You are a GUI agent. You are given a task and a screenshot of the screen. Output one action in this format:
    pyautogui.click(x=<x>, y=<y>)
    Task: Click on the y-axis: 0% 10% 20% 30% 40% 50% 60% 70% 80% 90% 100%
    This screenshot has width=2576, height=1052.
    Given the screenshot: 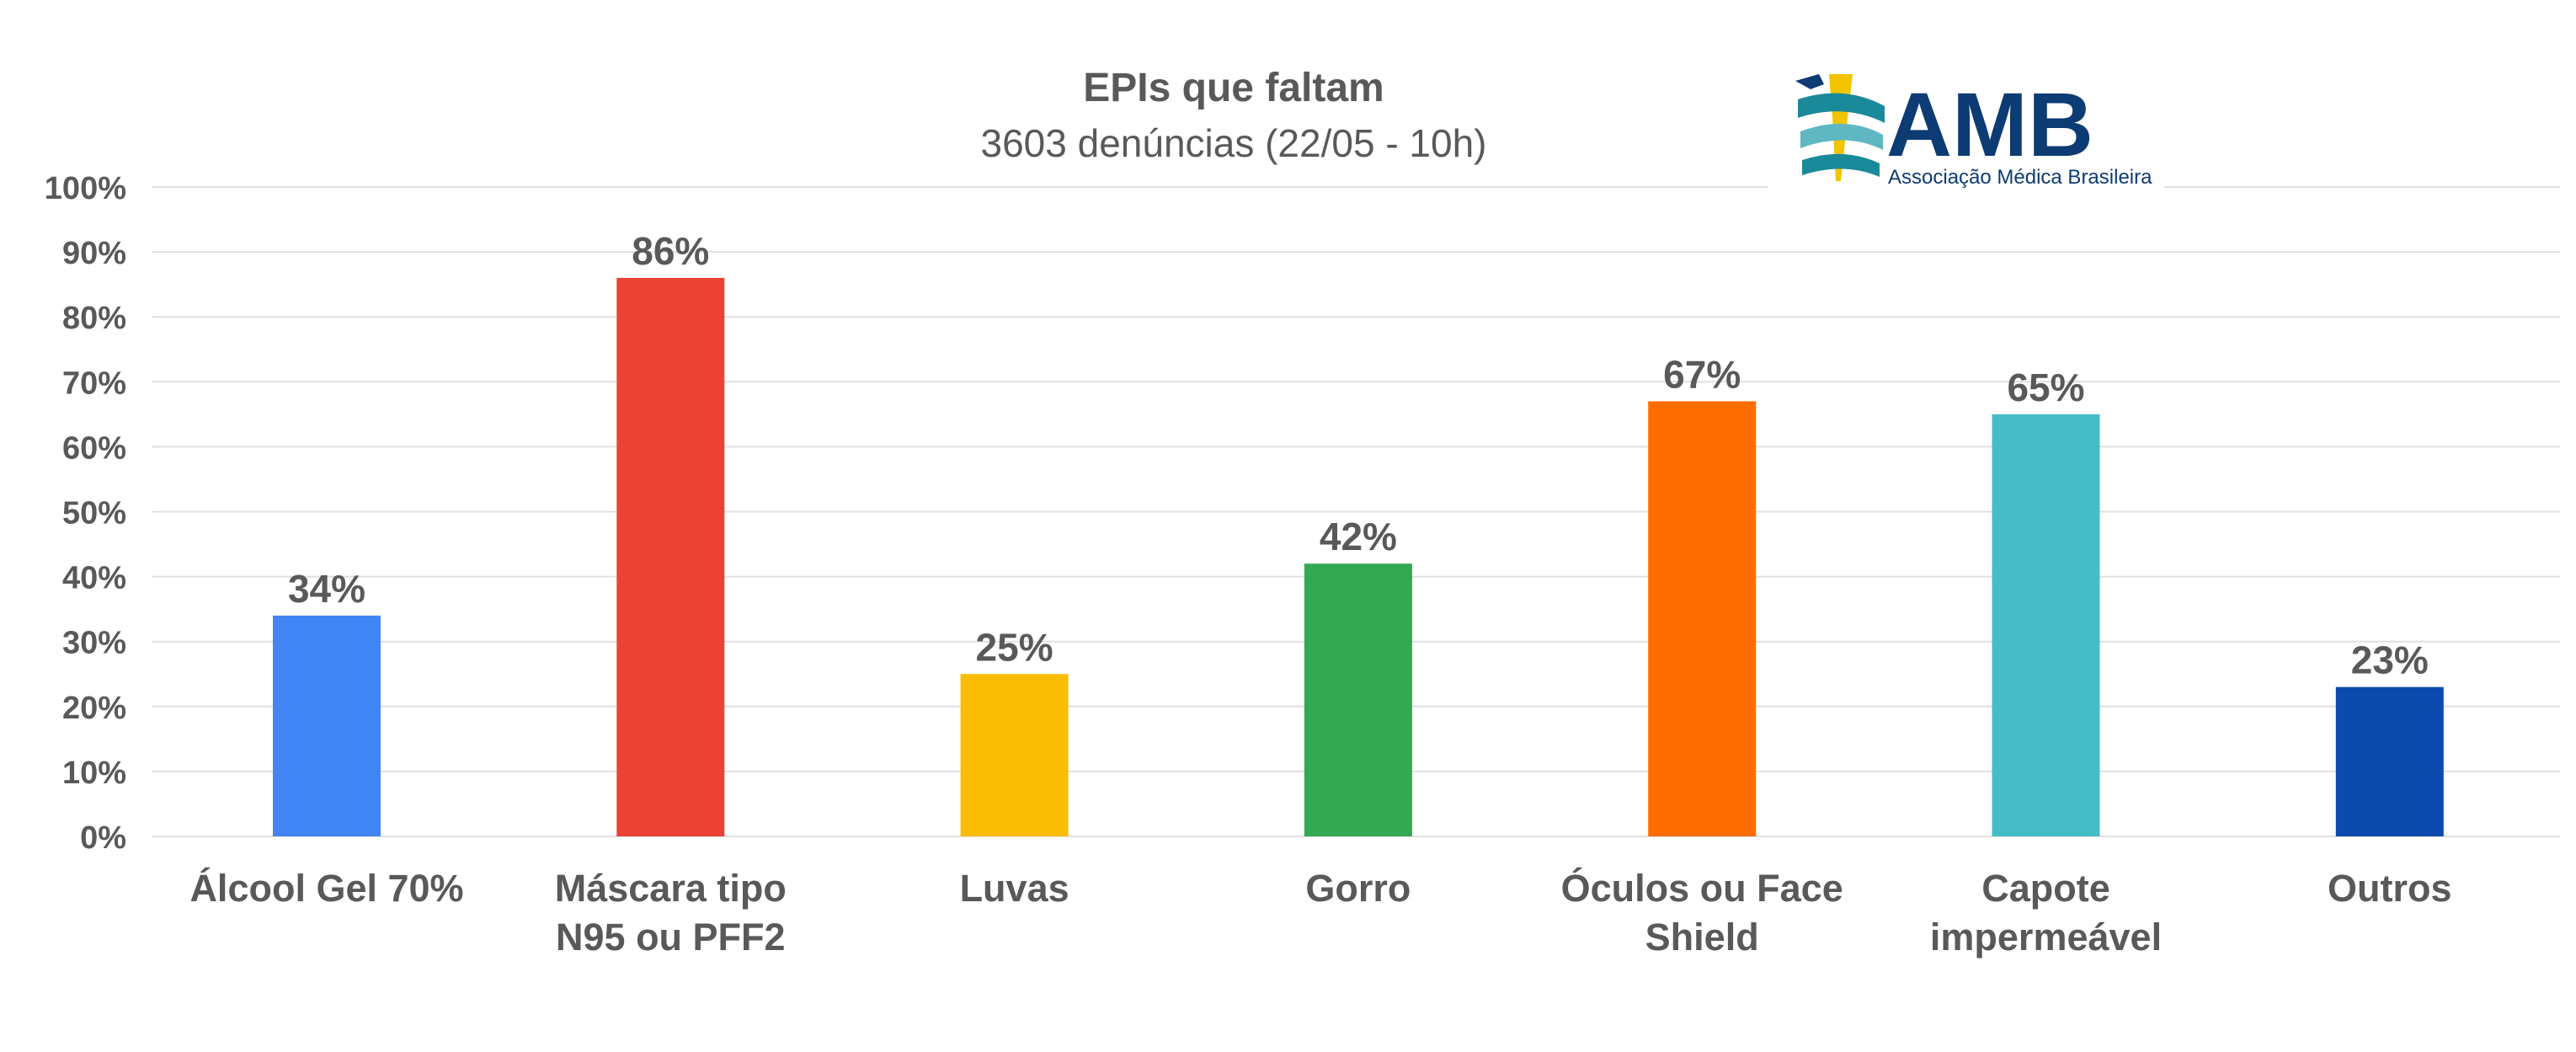 What is the action you would take?
    pyautogui.click(x=85, y=513)
    